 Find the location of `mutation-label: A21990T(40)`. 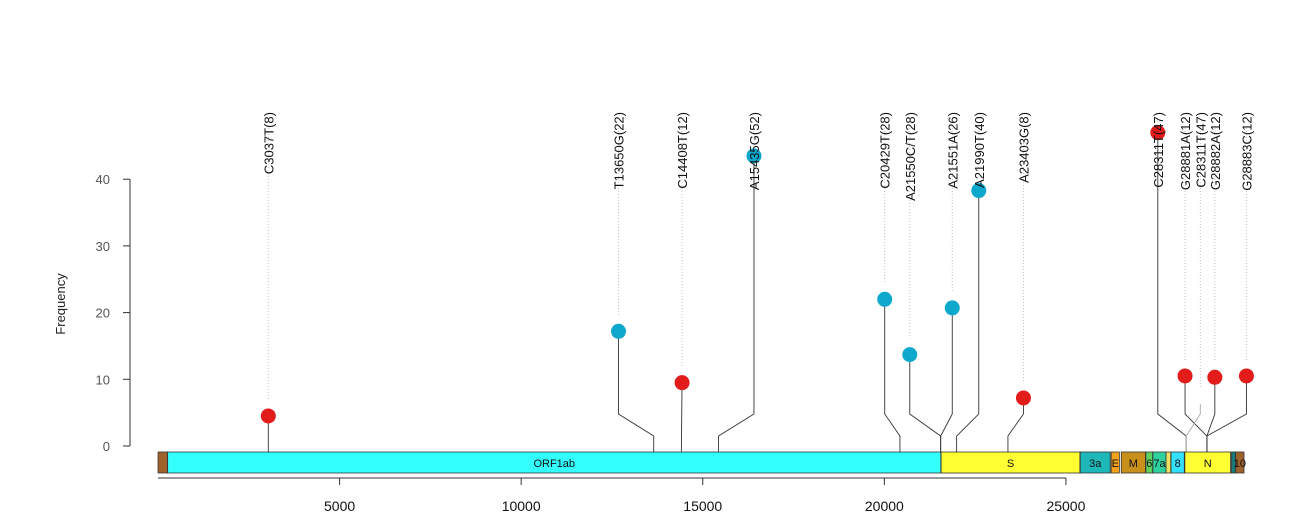

mutation-label: A21990T(40) is located at coordinates (979, 150).